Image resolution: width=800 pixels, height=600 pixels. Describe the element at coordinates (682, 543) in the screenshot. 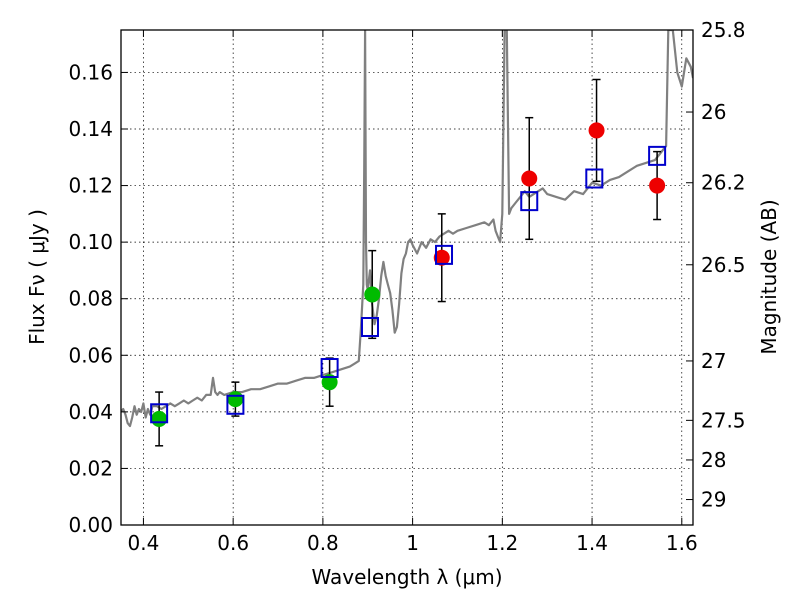

I see `x-tick-label: 1.6` at that location.